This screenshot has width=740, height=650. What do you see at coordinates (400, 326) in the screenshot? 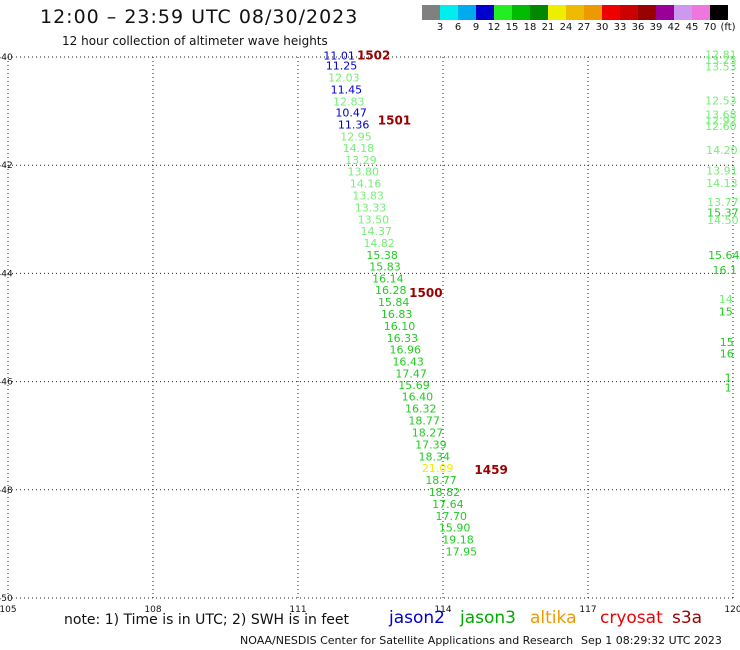
I see `swh-value-label: 16.10` at bounding box center [400, 326].